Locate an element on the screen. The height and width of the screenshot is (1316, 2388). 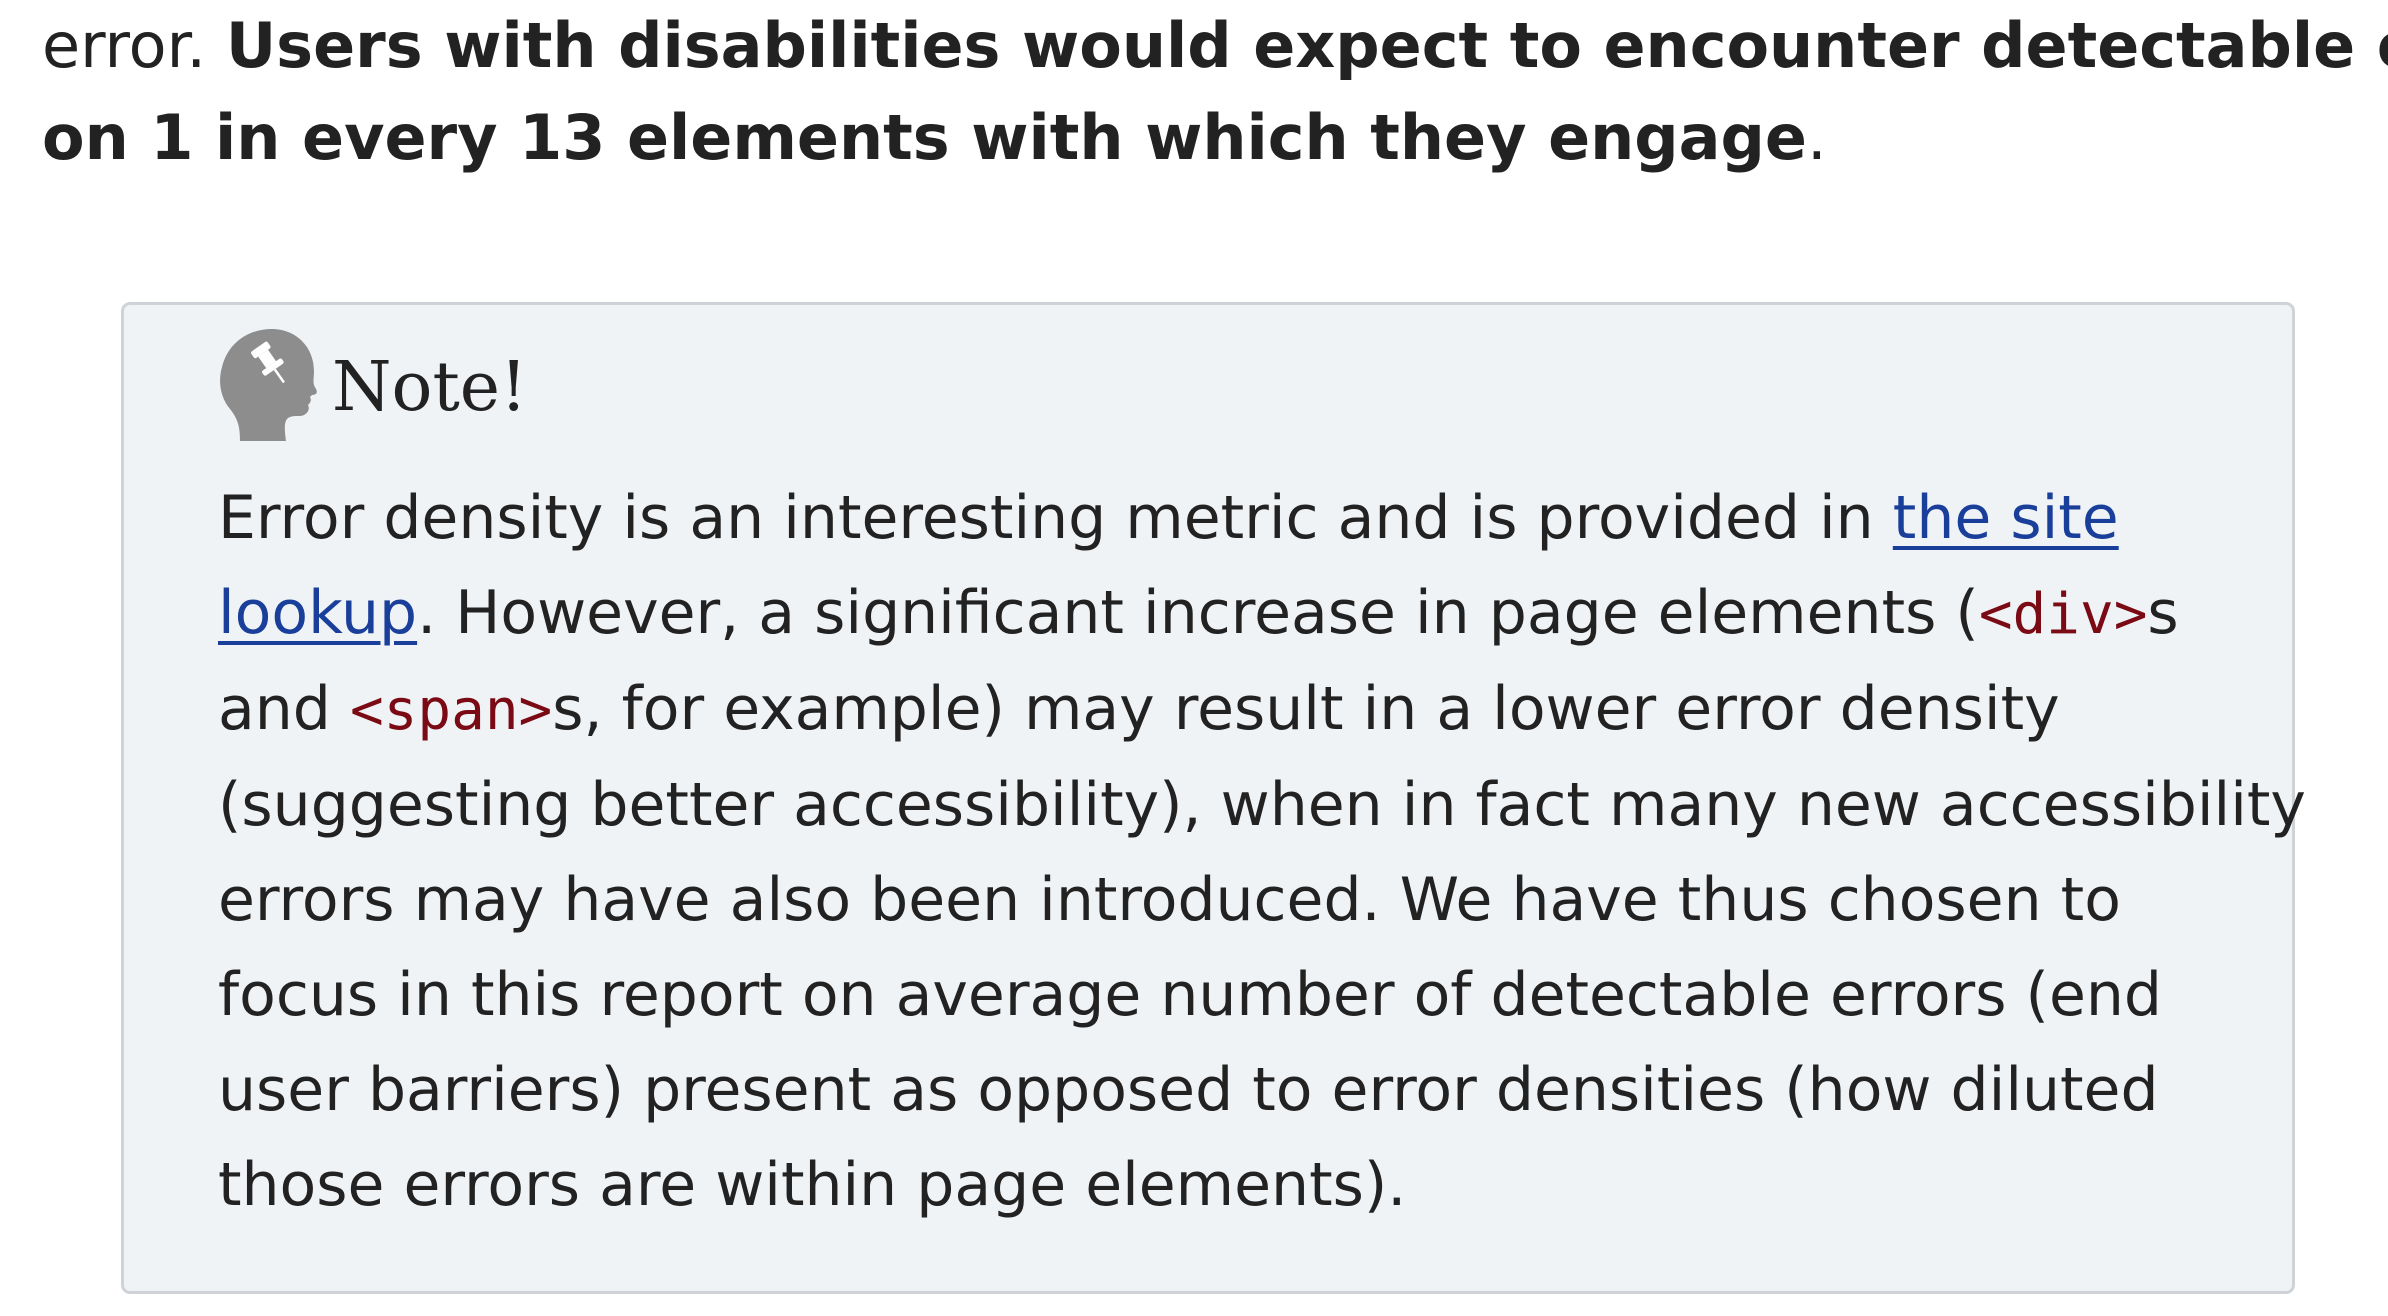
note-text: and is located at coordinates (284, 709).